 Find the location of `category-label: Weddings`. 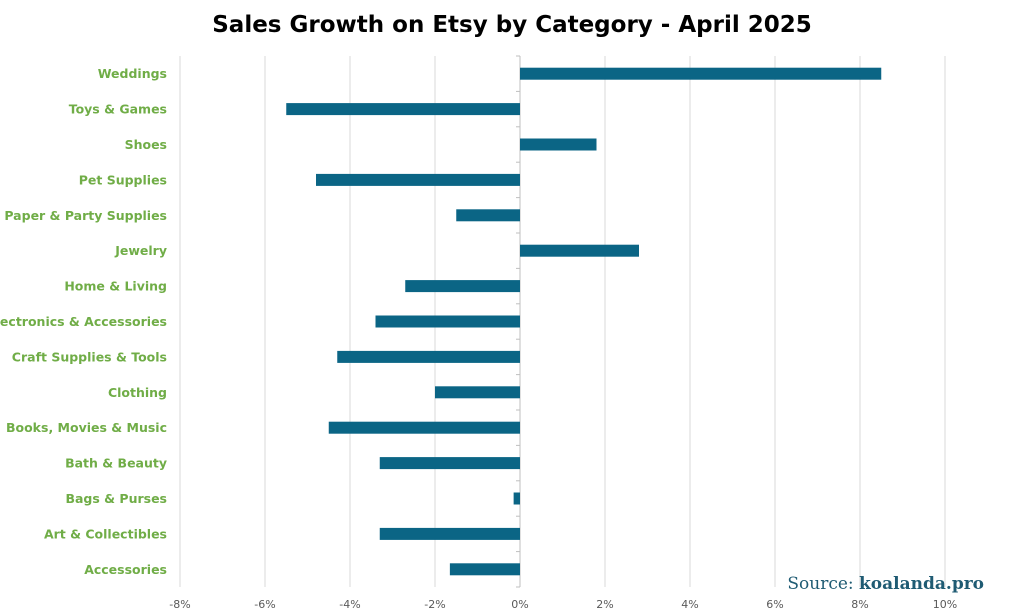

category-label: Weddings is located at coordinates (132, 73).